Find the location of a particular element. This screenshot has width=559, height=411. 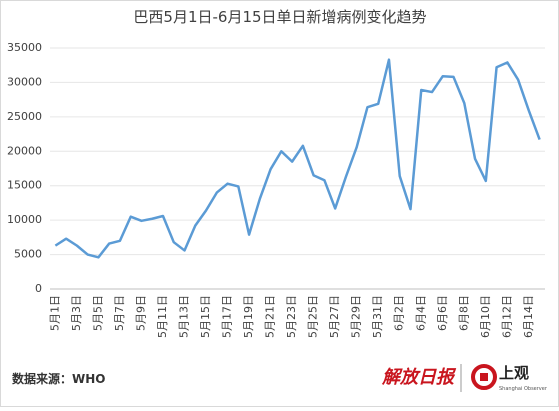

x-tick-label: 5月7日 is located at coordinates (119, 313).